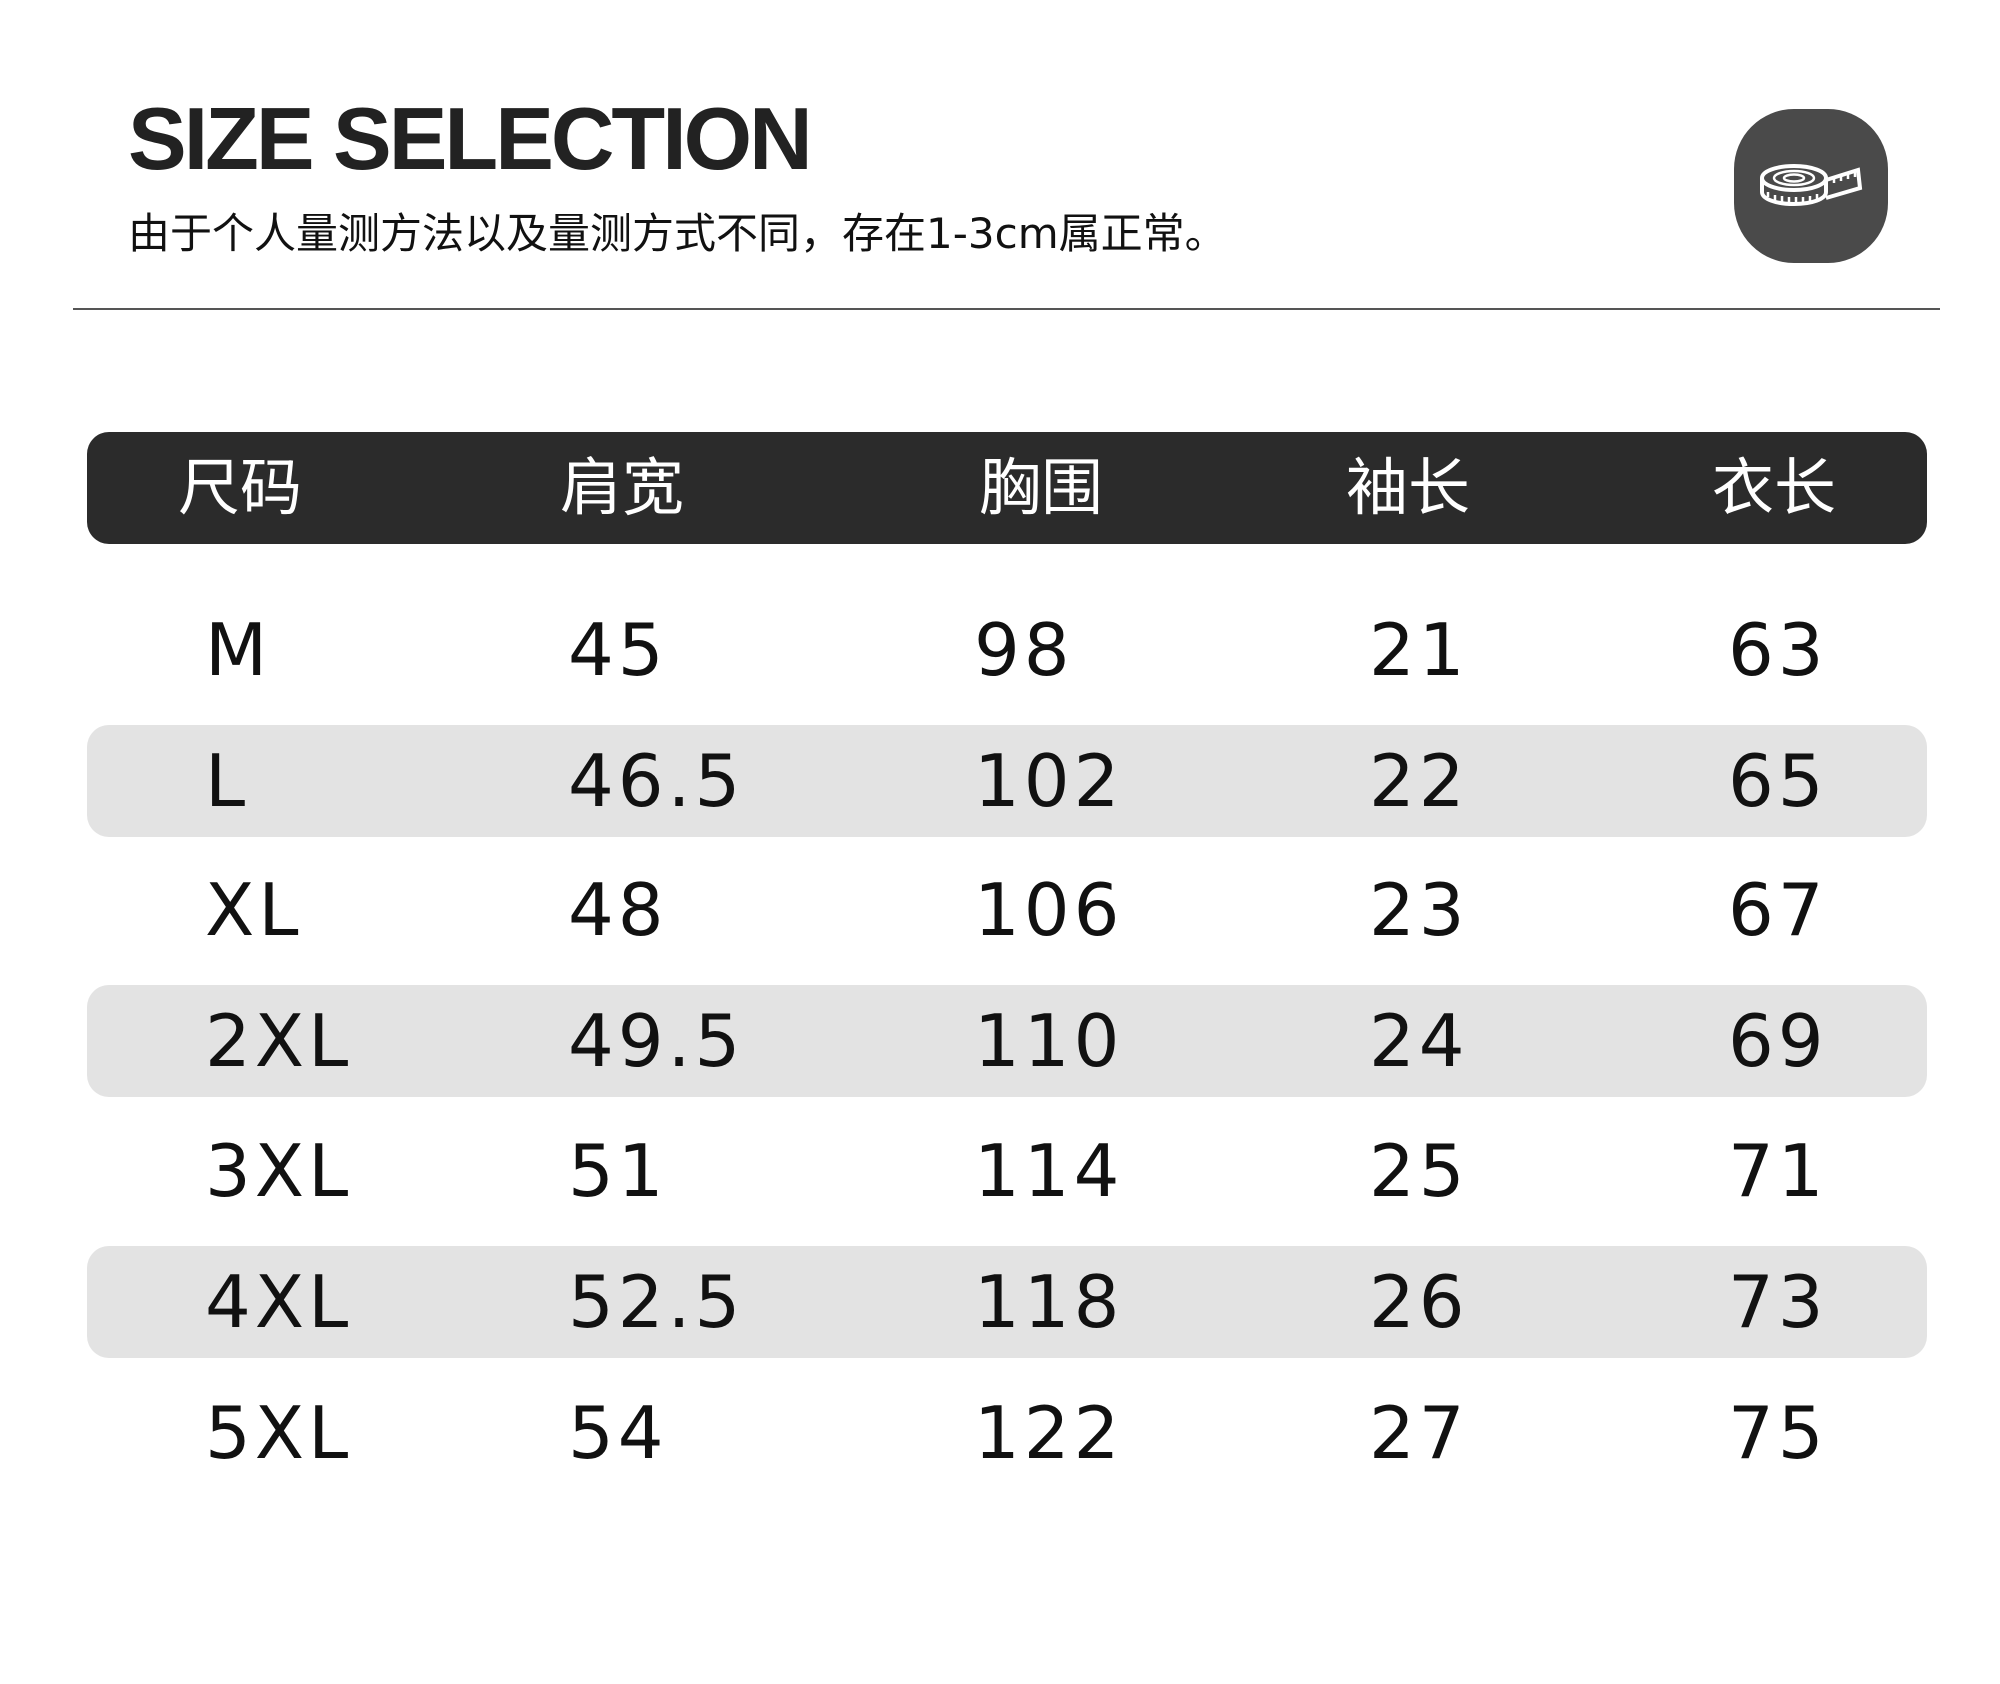  I want to click on cell-size: 2XL, so click(279, 1041).